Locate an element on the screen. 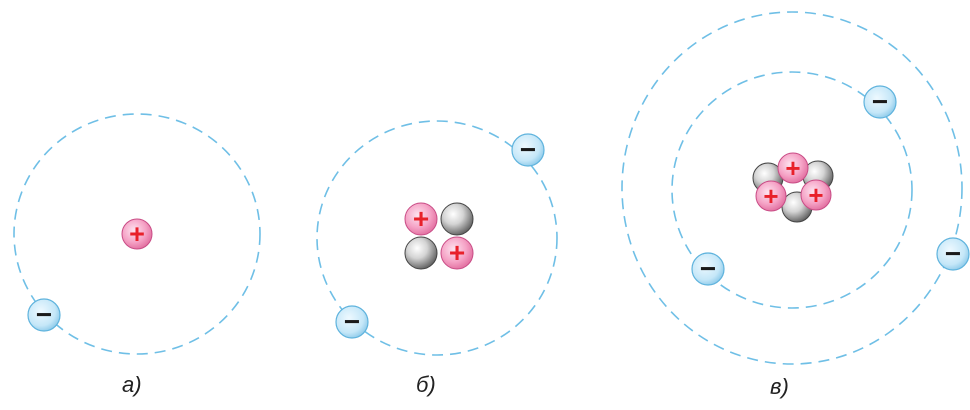  nucleus-b: + + is located at coordinates (439, 236).